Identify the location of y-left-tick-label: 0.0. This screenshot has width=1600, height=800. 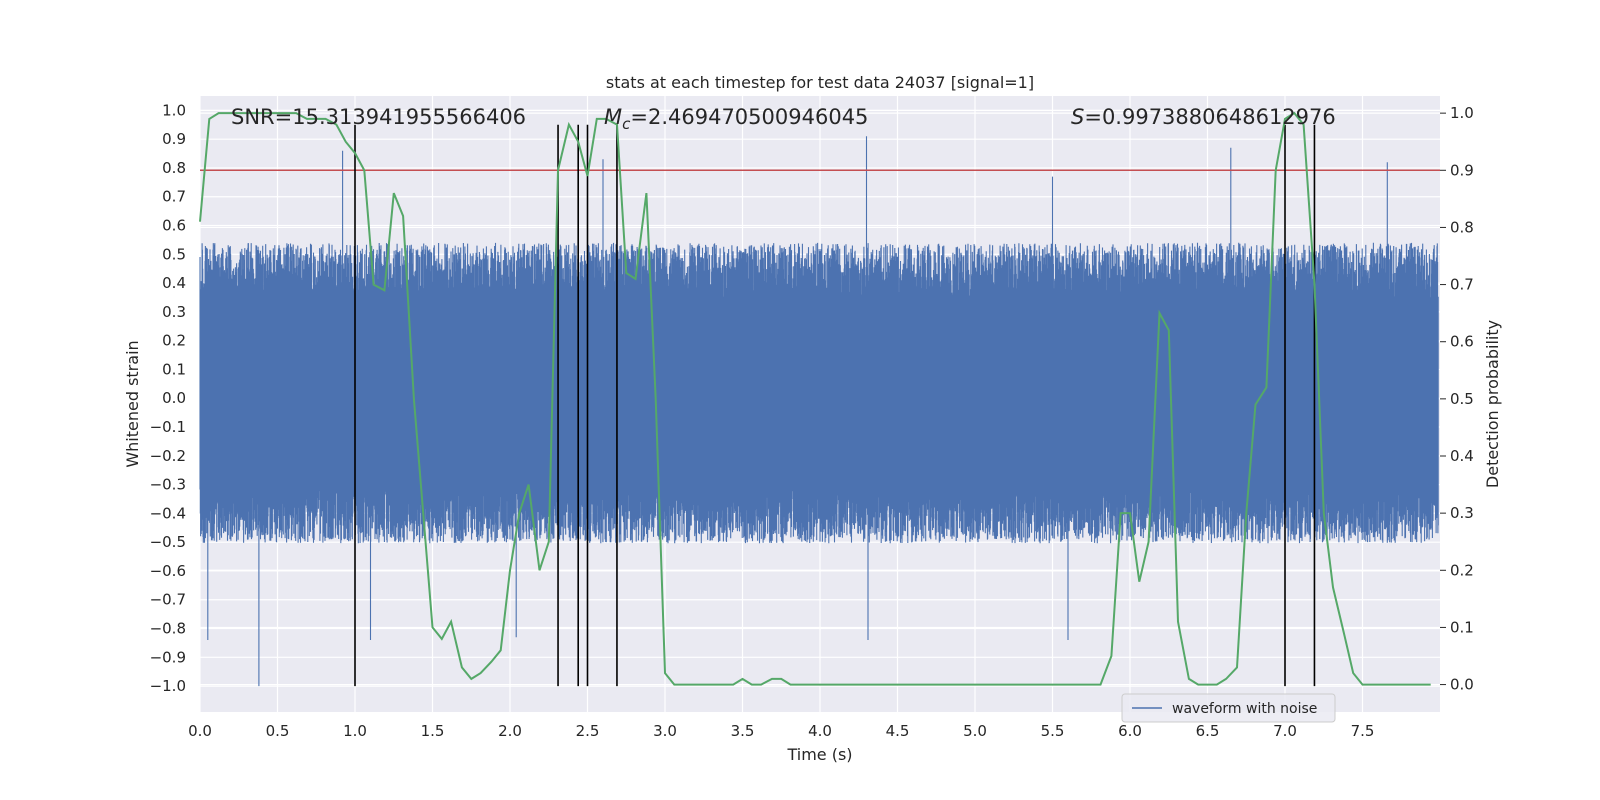
(174, 398).